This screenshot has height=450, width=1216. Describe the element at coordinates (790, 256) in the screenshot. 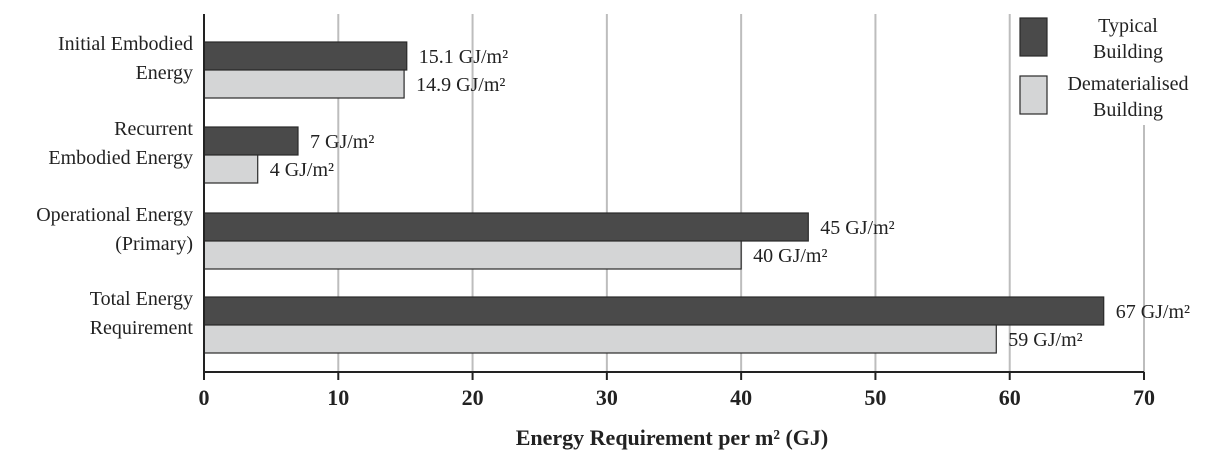

I see `value-label: 40 GJ/m²` at that location.